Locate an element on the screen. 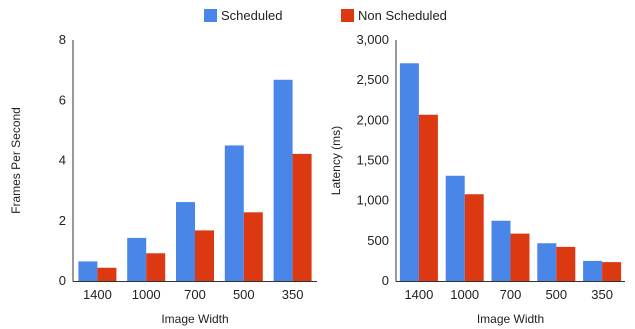 Image resolution: width=635 pixels, height=329 pixels. chart1-x-tick-label: 700 is located at coordinates (195, 294).